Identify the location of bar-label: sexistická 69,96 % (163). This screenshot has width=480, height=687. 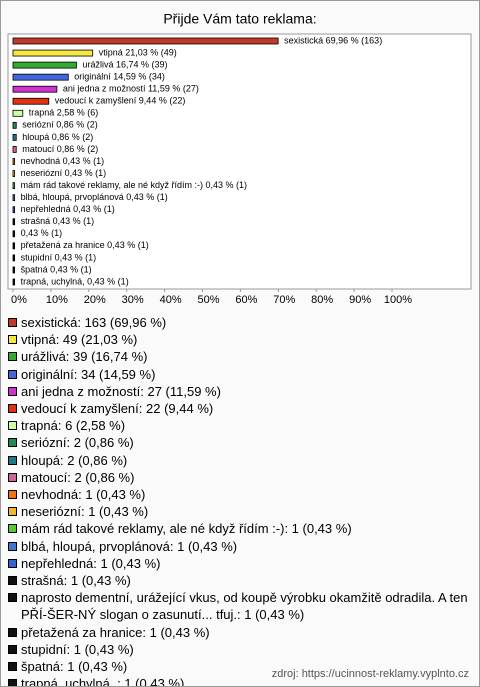
(333, 40).